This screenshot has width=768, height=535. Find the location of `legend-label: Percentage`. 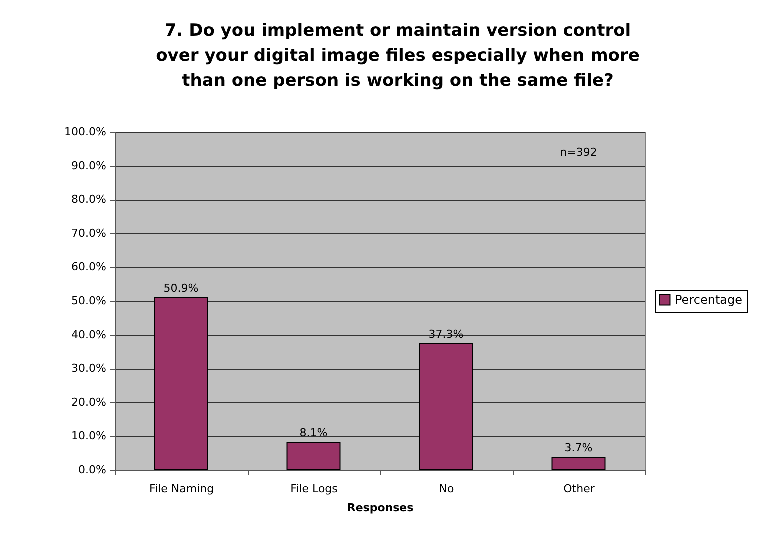

legend-label: Percentage is located at coordinates (709, 300).